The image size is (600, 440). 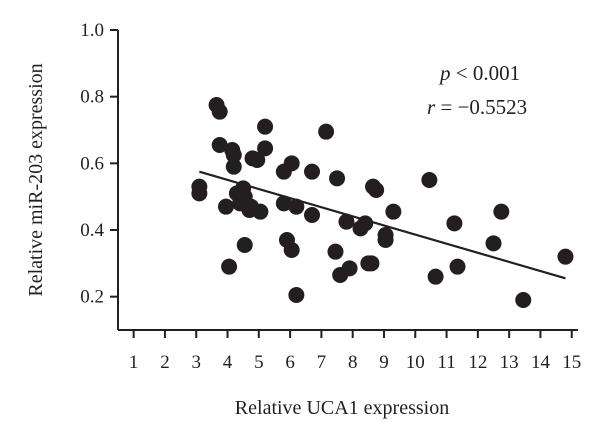 What do you see at coordinates (384, 362) in the screenshot?
I see `x-tick-label: 9` at bounding box center [384, 362].